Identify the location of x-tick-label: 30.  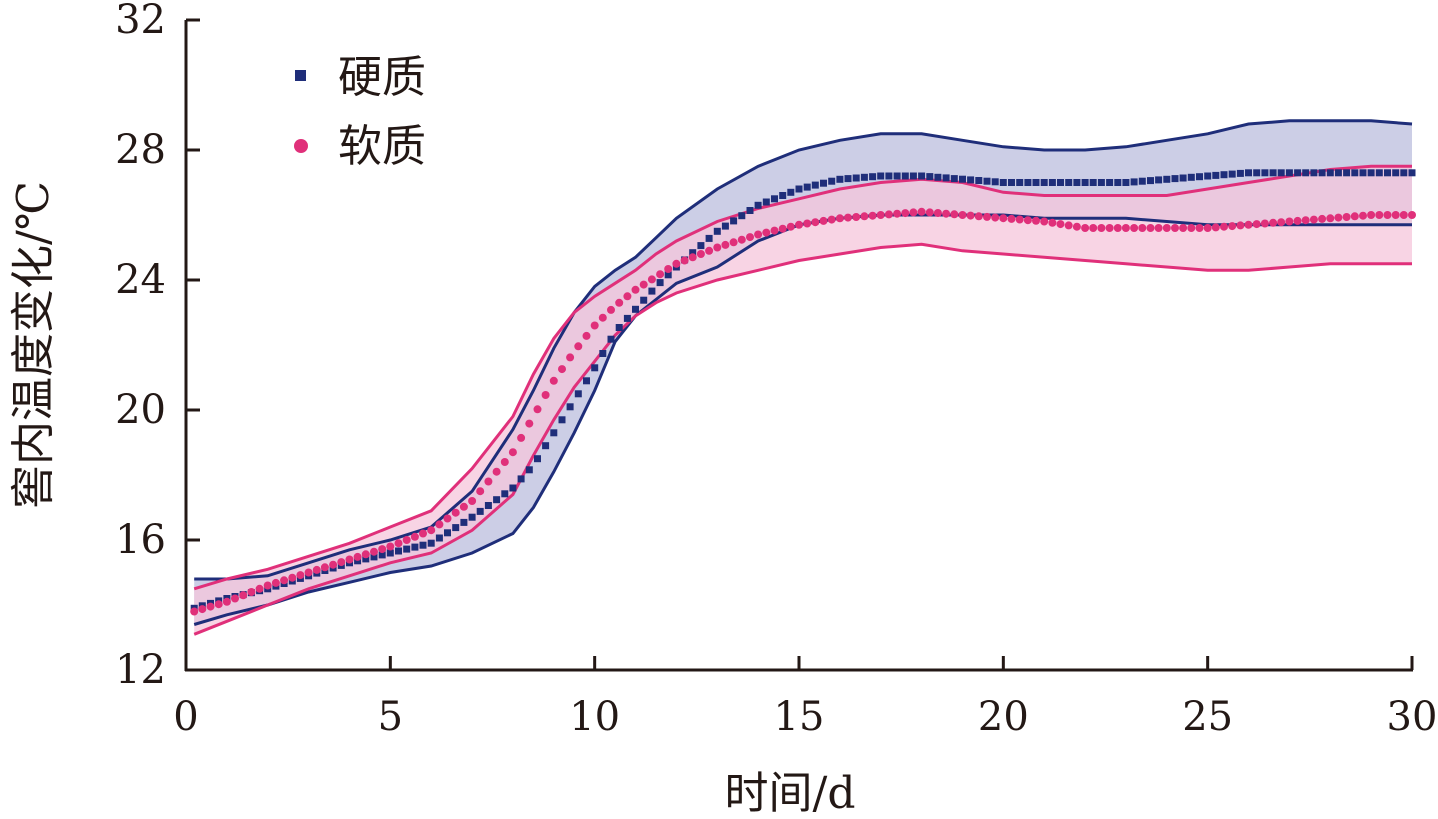
(1412, 717).